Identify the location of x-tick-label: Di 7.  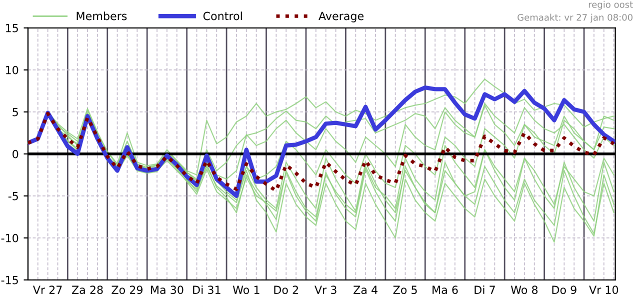
(484, 289).